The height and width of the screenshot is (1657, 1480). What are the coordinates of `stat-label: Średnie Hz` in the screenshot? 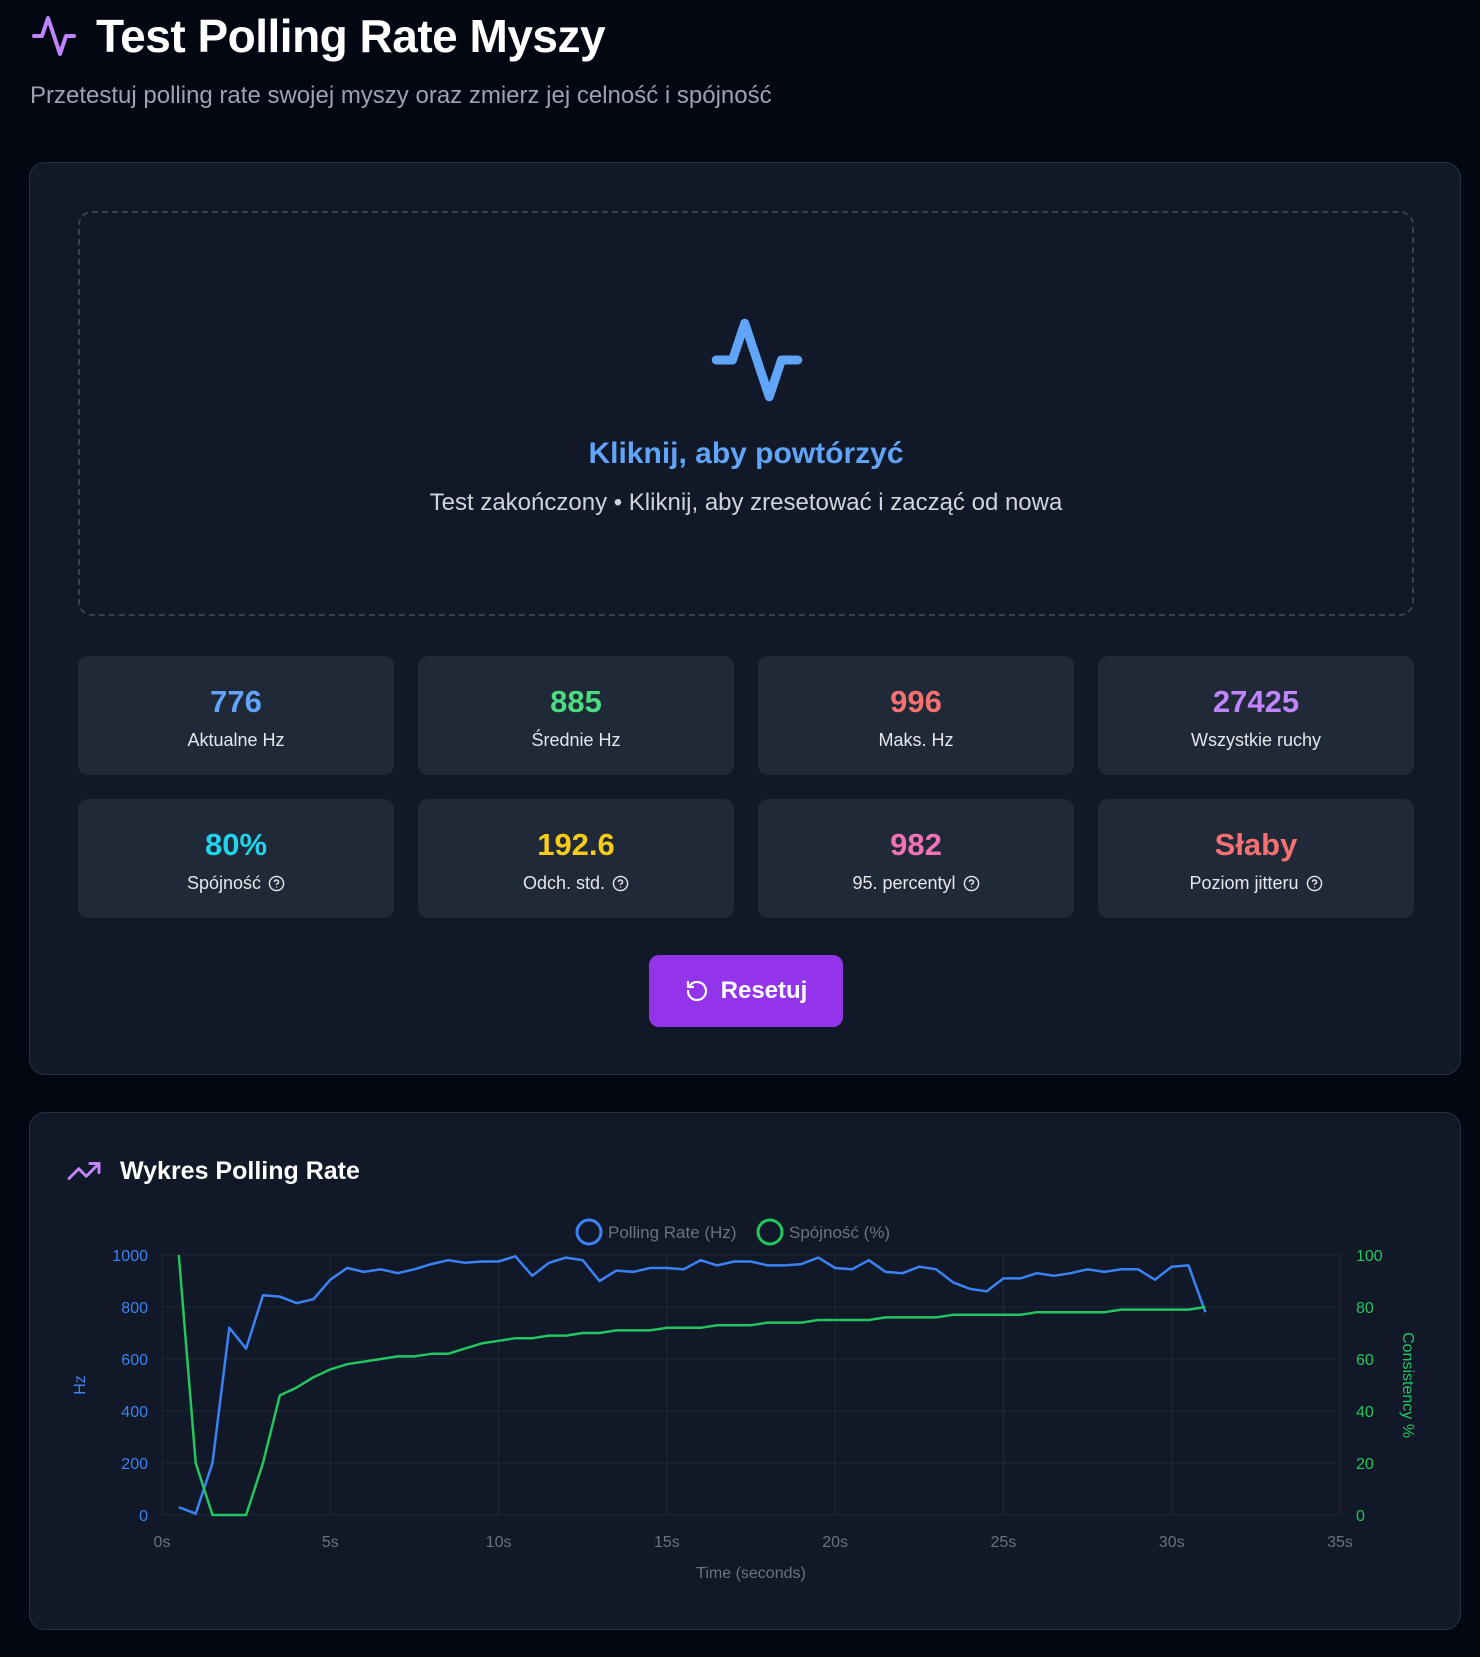 It's located at (576, 740).